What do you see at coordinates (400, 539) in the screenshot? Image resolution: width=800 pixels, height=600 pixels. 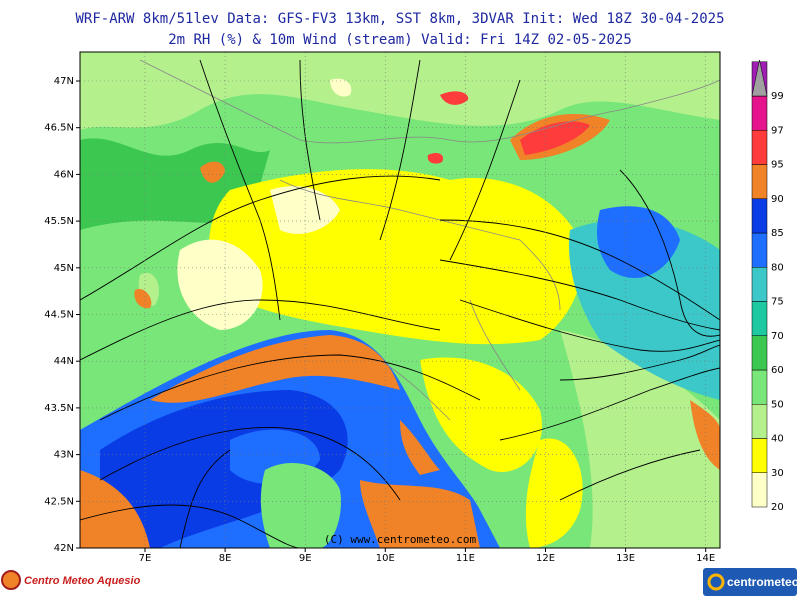 I see `watermark: (C) www.centrometeo.com` at bounding box center [400, 539].